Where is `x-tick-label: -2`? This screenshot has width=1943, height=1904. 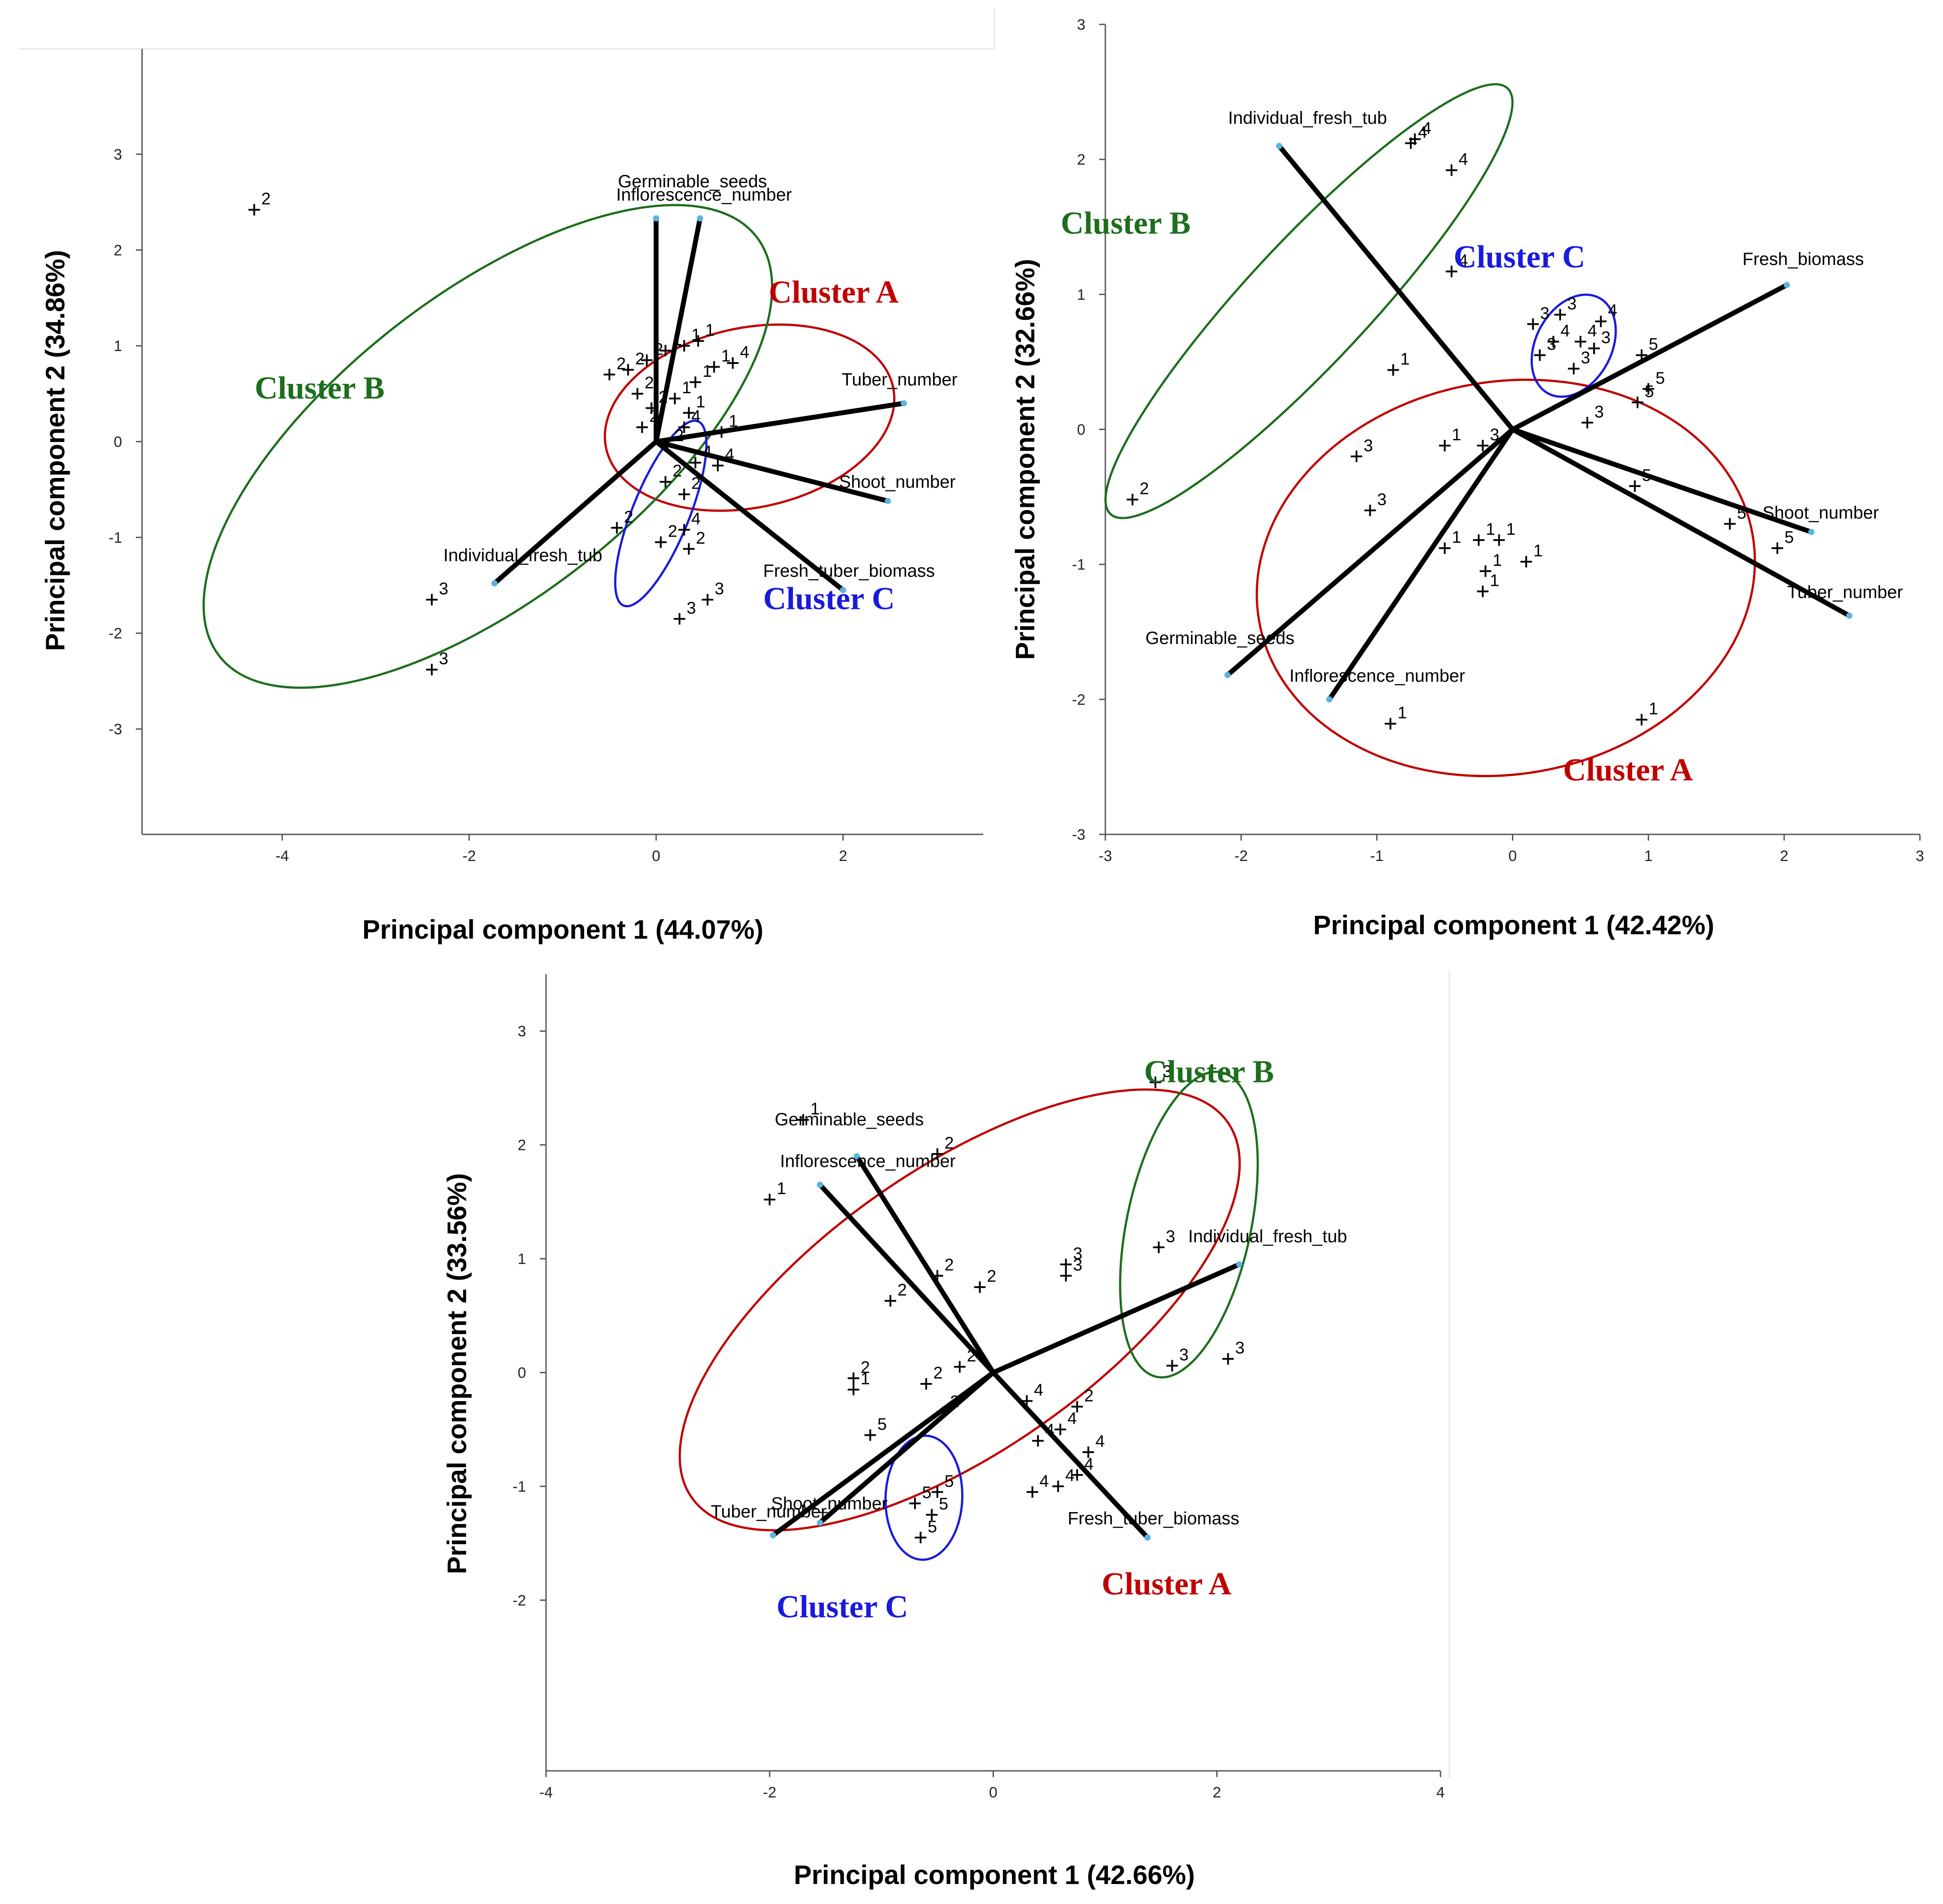 x-tick-label: -2 is located at coordinates (769, 1792).